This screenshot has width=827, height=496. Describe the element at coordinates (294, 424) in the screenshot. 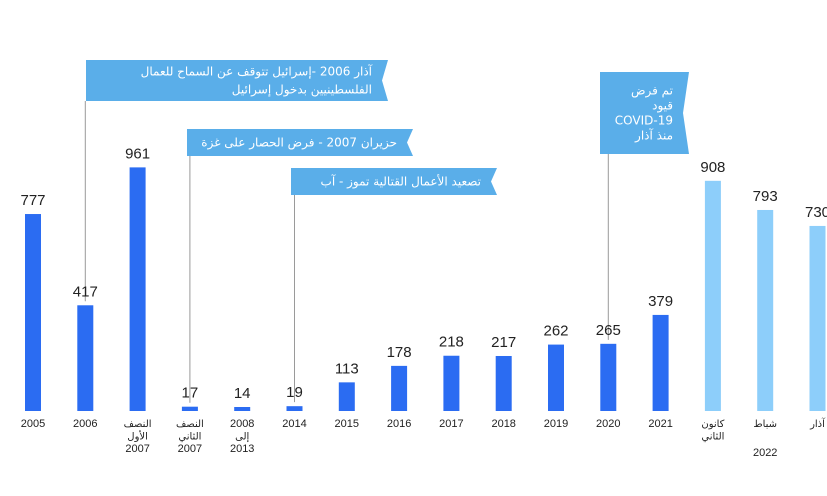

I see `x-tick-label: 2014` at that location.